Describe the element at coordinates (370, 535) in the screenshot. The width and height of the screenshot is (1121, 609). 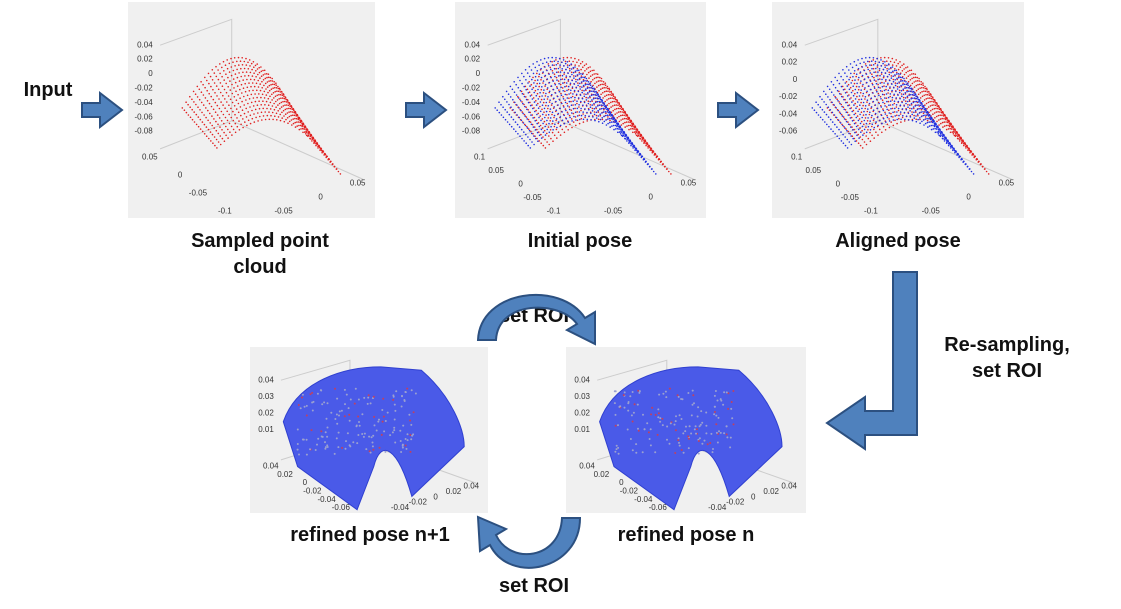
I see `node-label: refined pose n+1` at that location.